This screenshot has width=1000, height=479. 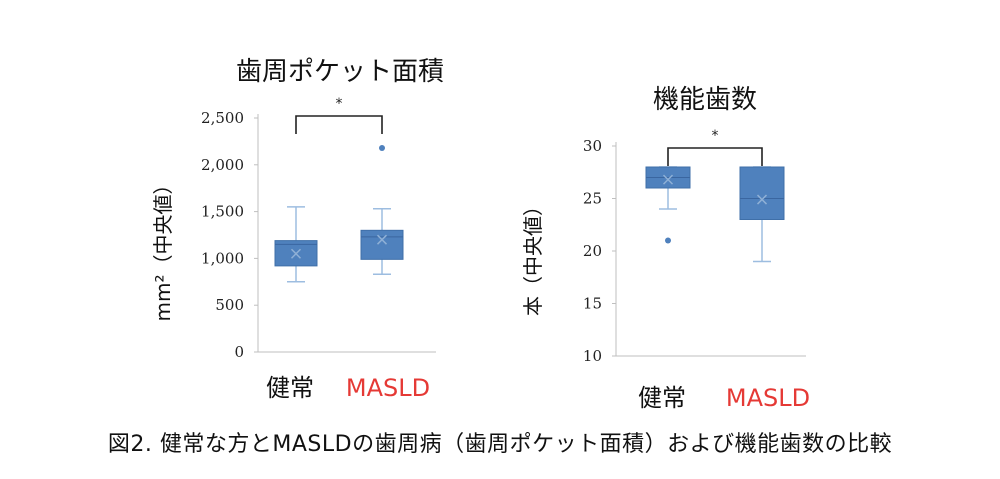 I want to click on y-tick-label: 30, so click(x=592, y=146).